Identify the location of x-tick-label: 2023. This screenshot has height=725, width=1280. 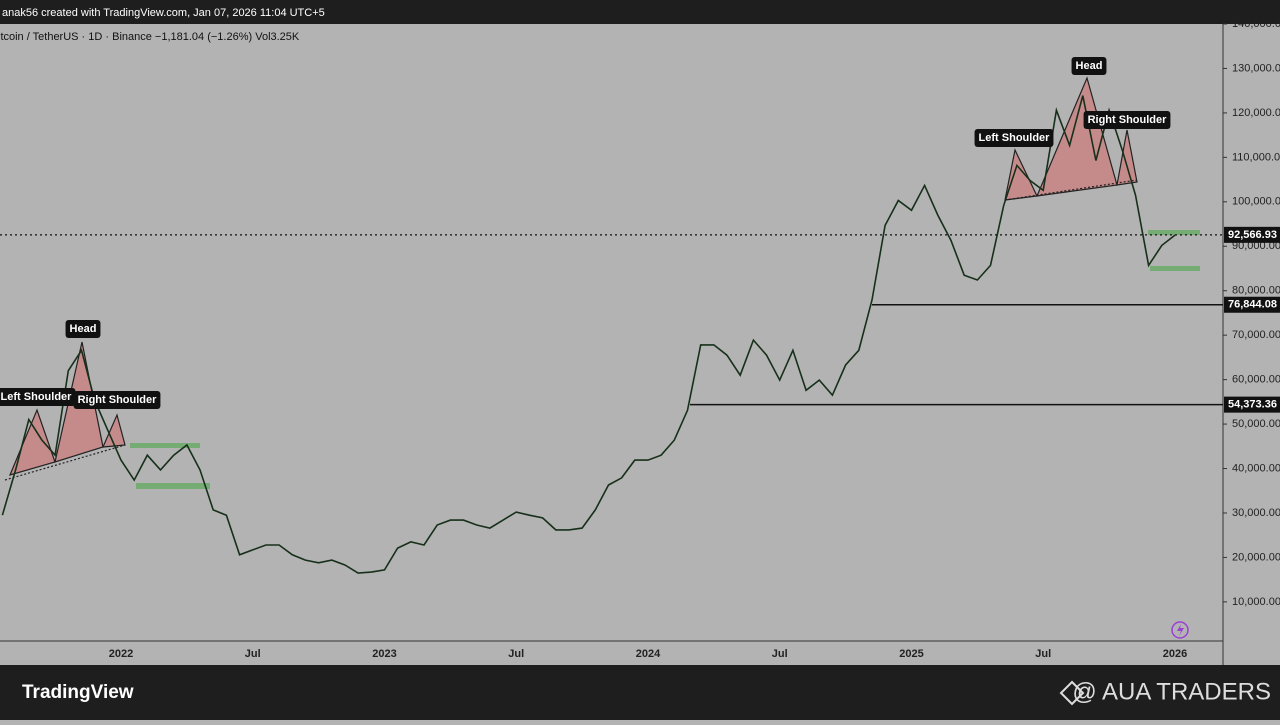
(384, 654).